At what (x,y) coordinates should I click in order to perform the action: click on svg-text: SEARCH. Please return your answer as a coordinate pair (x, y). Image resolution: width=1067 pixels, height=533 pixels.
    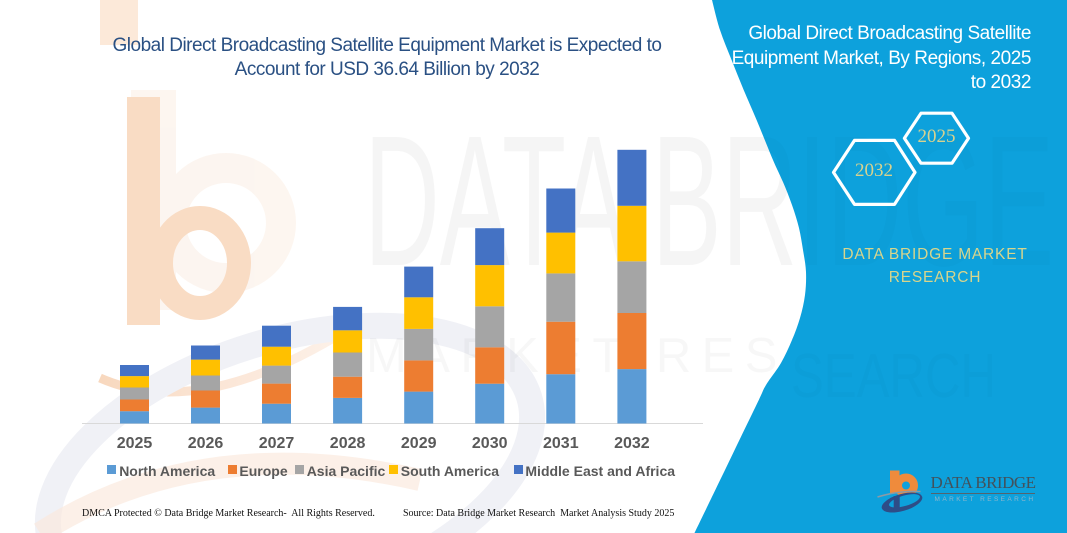
    Looking at the image, I should click on (893, 376).